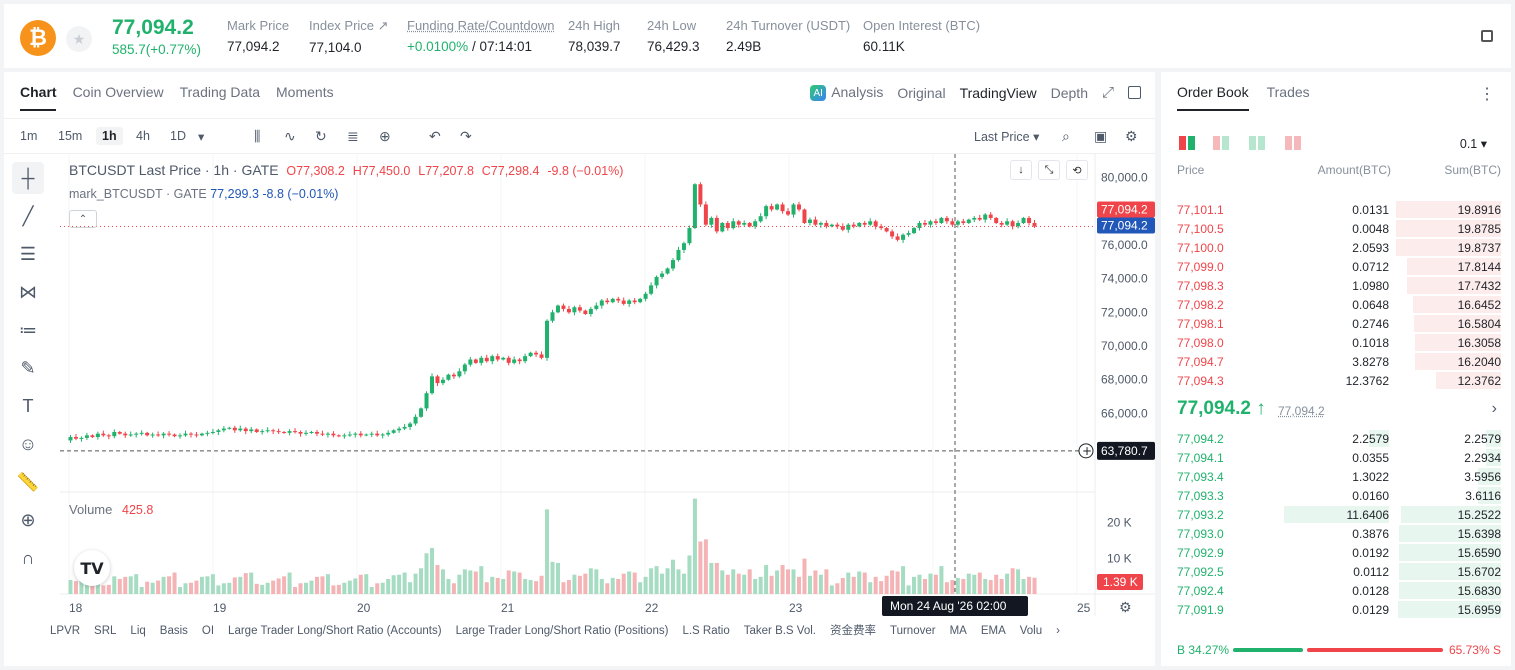 The width and height of the screenshot is (1515, 670). Describe the element at coordinates (29, 136) in the screenshot. I see `timeframe-1m: 1m` at that location.